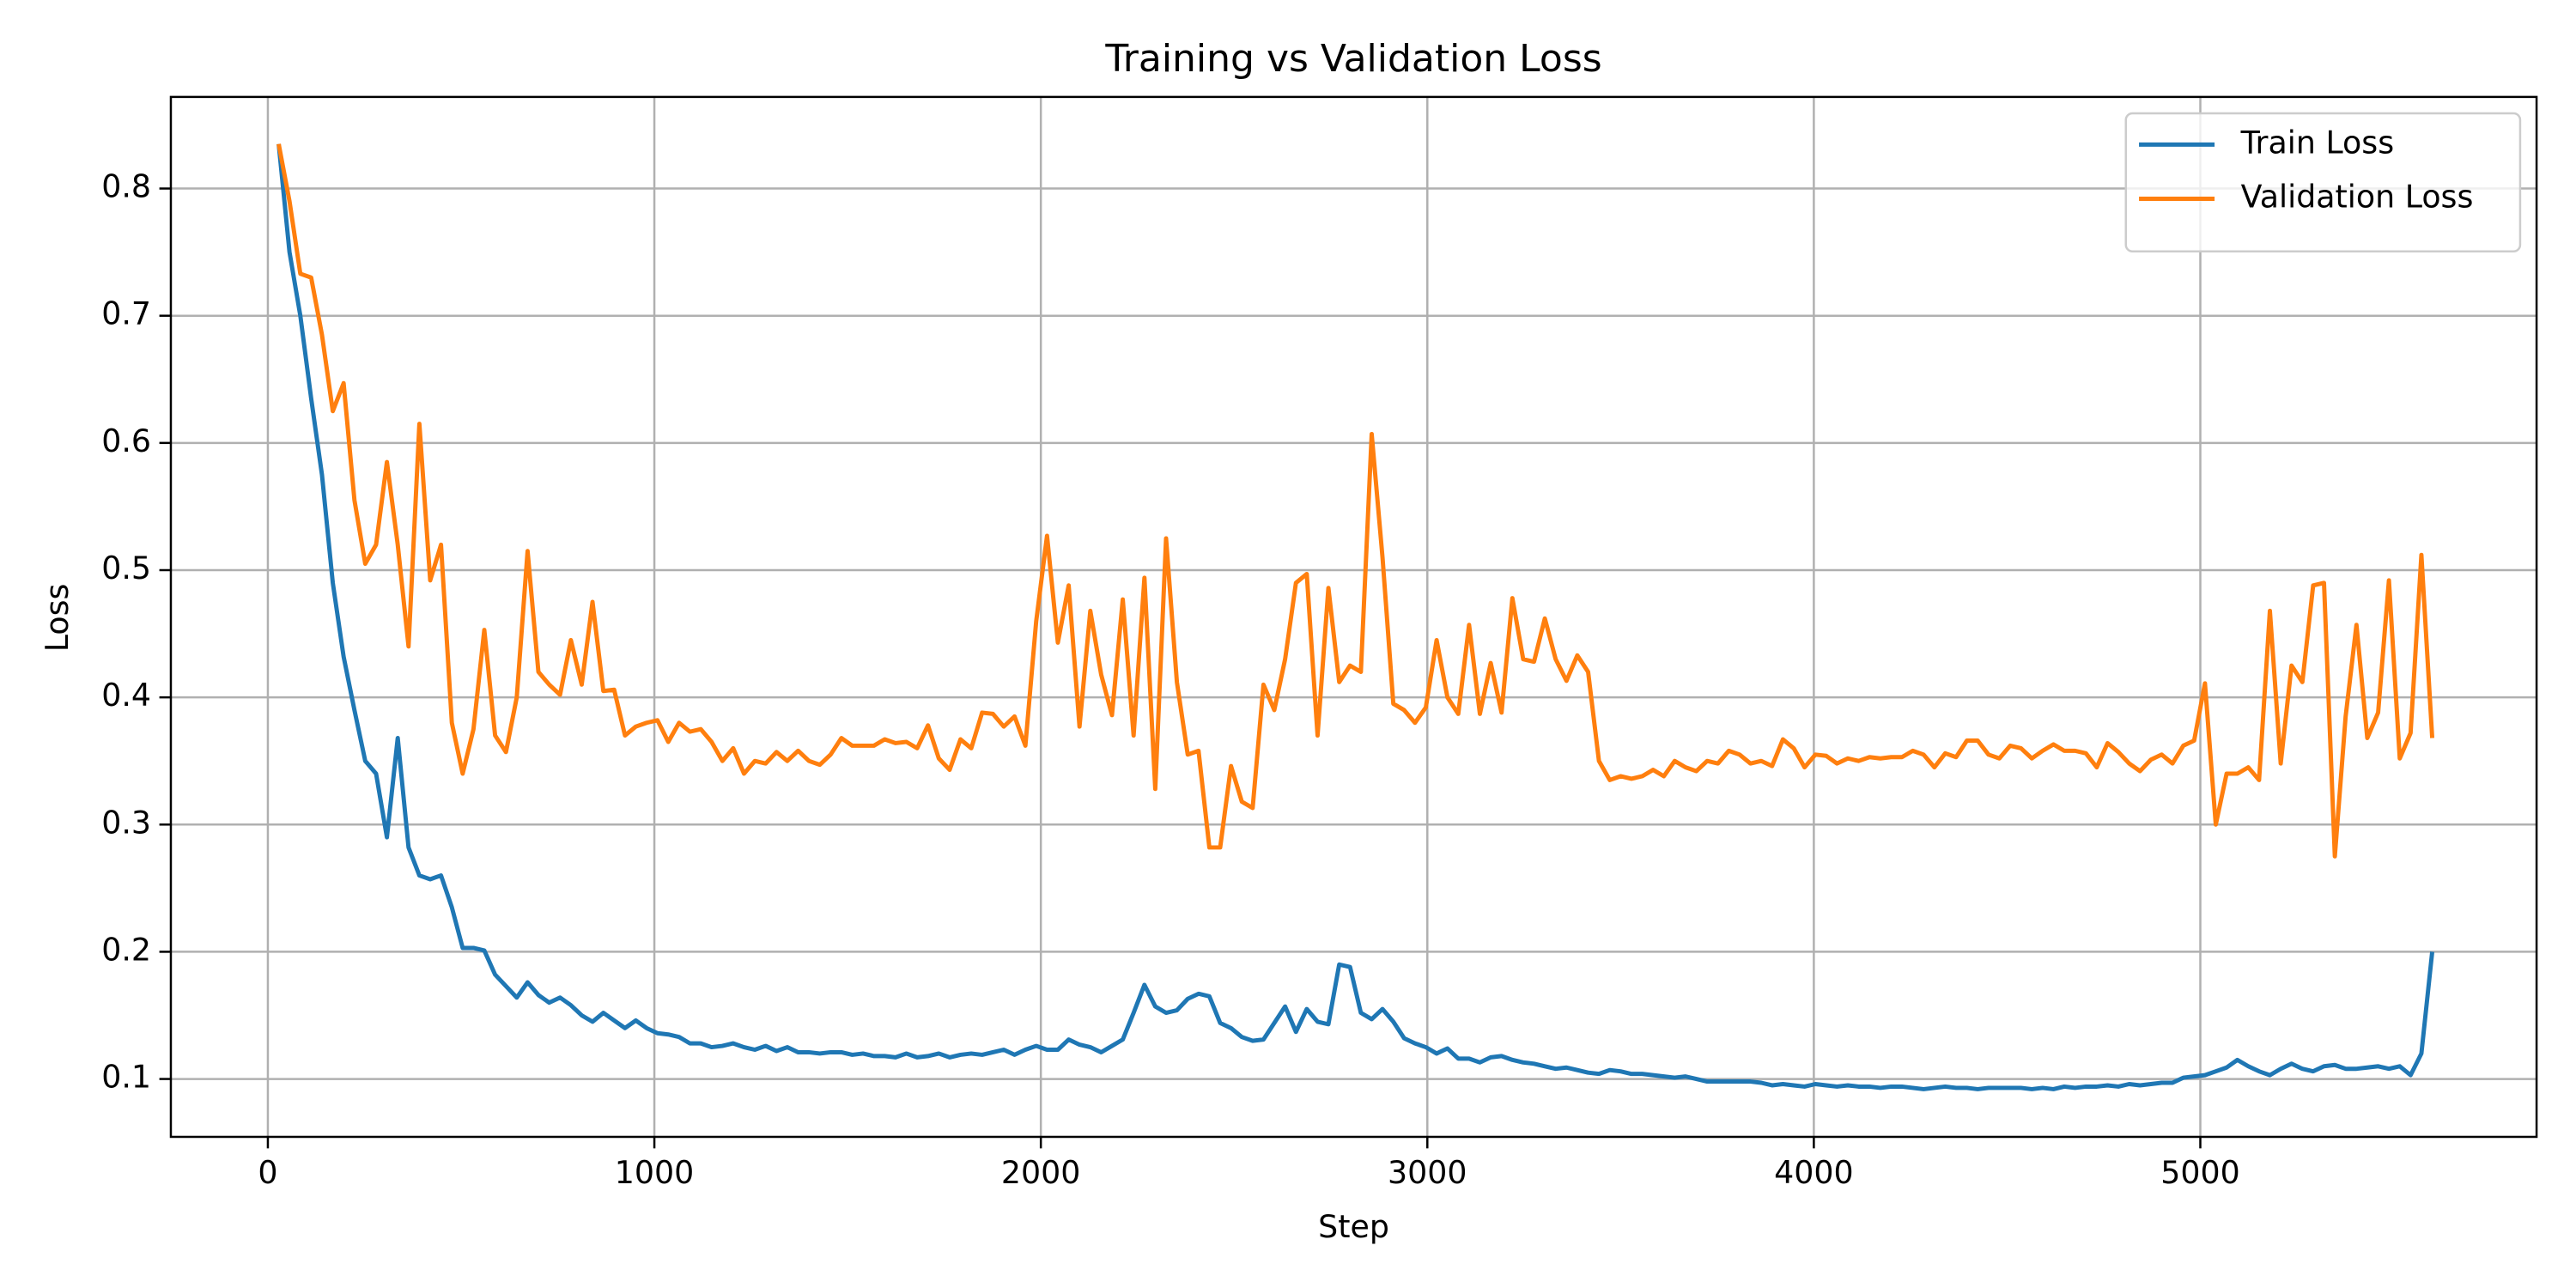  What do you see at coordinates (126, 950) in the screenshot?
I see `y-tick-label: 0.2` at bounding box center [126, 950].